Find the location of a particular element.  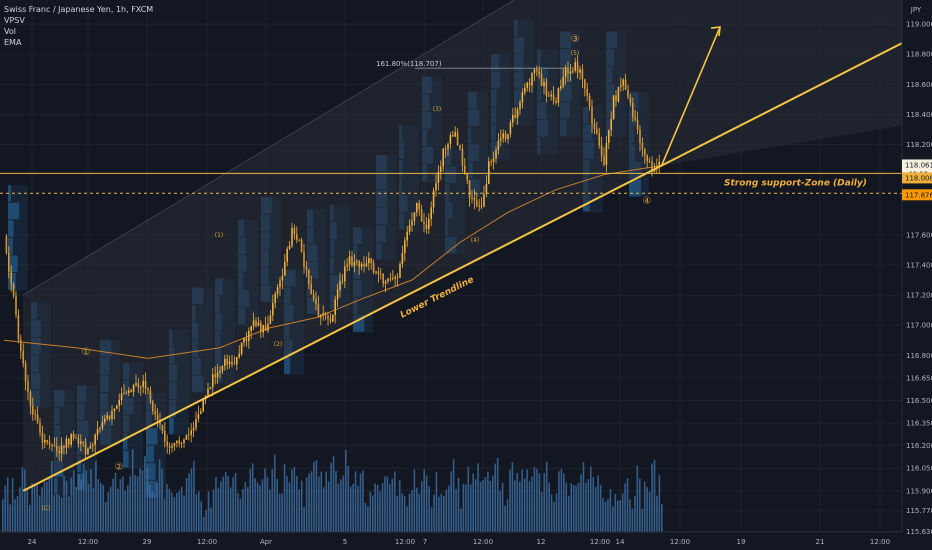

price-tick-label: 117.400 is located at coordinates (919, 265).